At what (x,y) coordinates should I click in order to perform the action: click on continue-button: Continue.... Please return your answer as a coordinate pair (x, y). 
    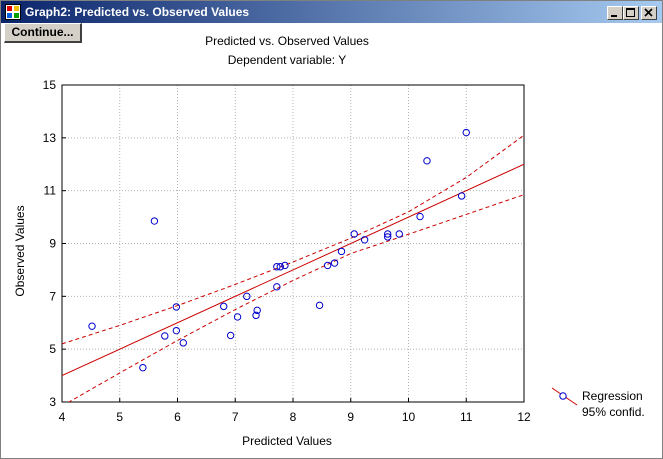
    Looking at the image, I should click on (43, 33).